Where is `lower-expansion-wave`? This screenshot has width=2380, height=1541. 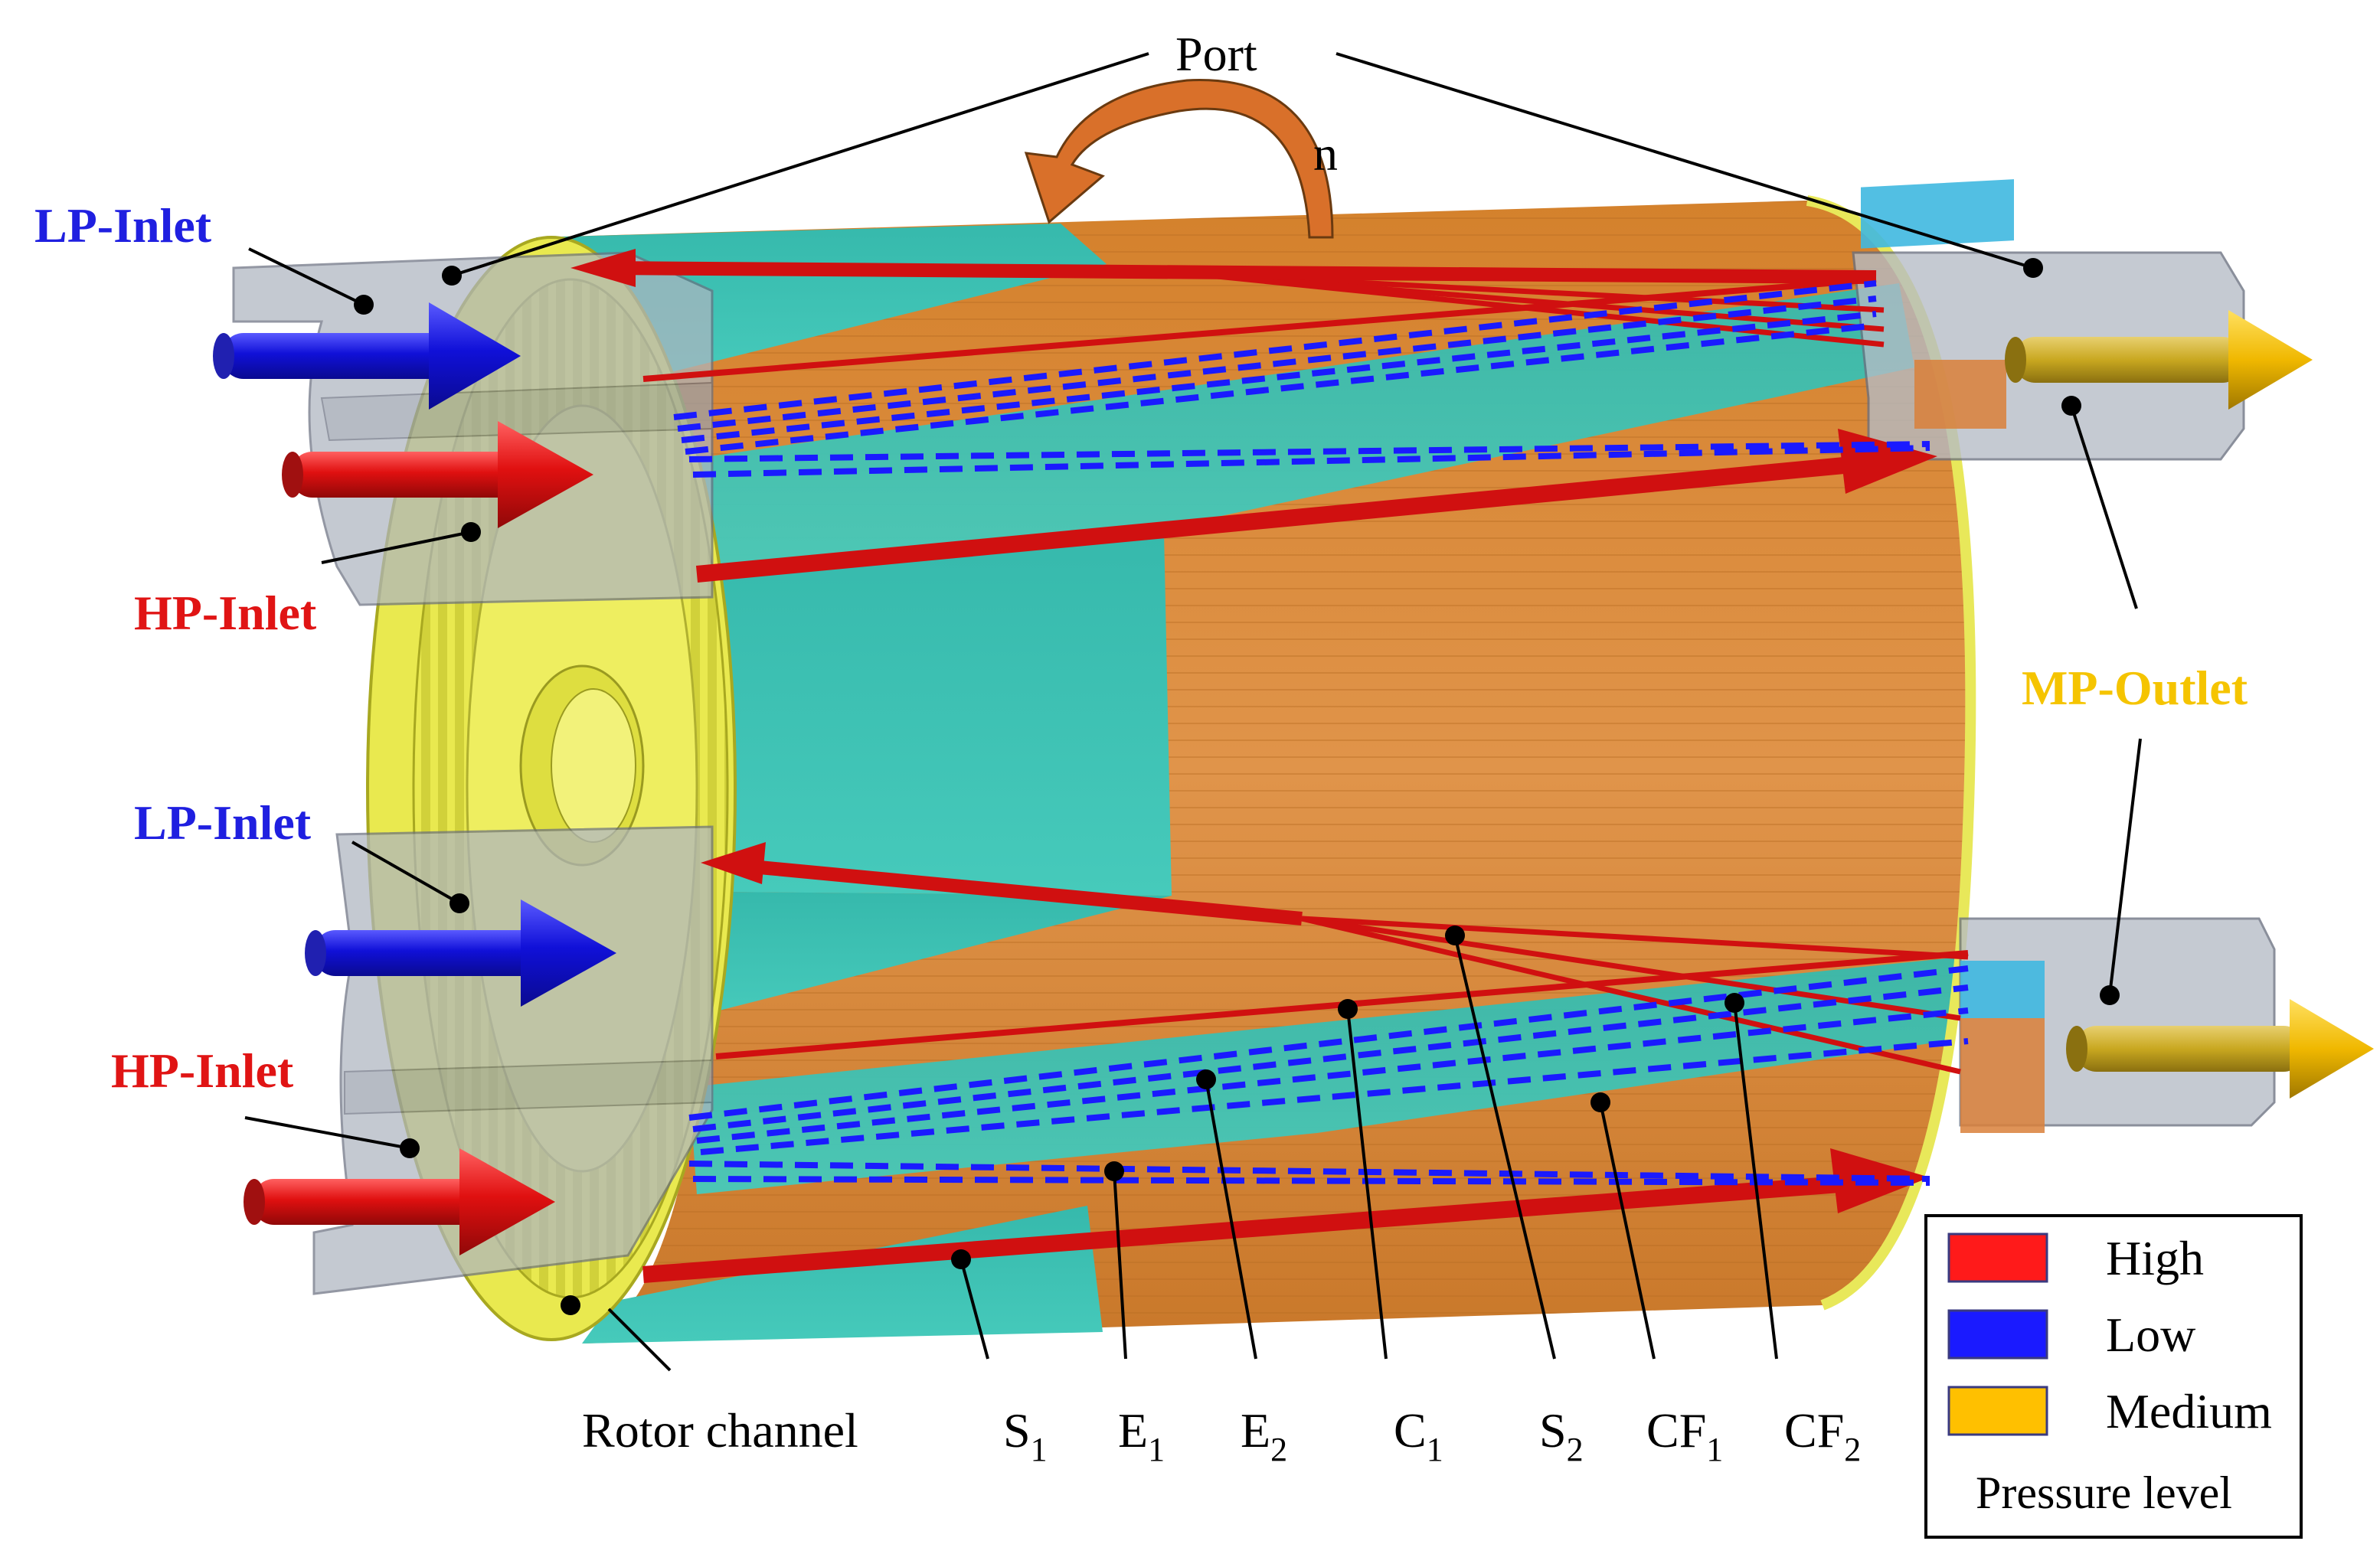 lower-expansion-wave is located at coordinates (1252, 1228).